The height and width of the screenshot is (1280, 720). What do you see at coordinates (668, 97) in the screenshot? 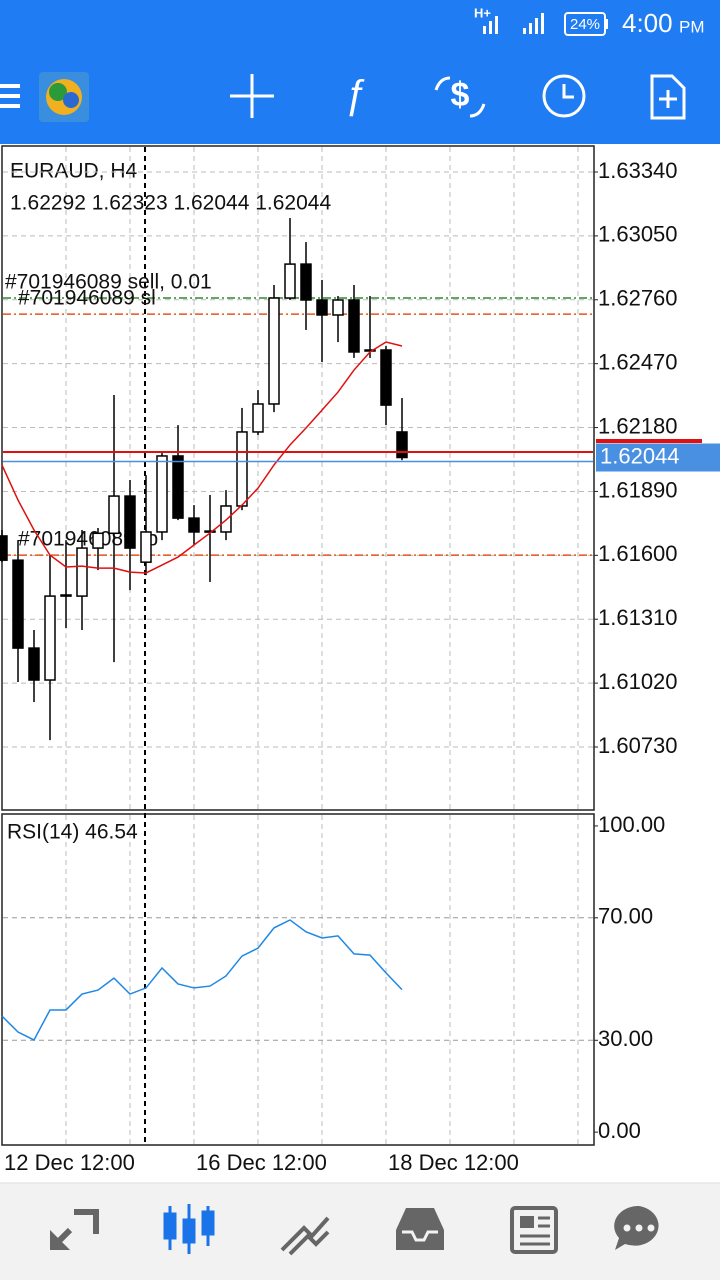
I see `new-order-button` at bounding box center [668, 97].